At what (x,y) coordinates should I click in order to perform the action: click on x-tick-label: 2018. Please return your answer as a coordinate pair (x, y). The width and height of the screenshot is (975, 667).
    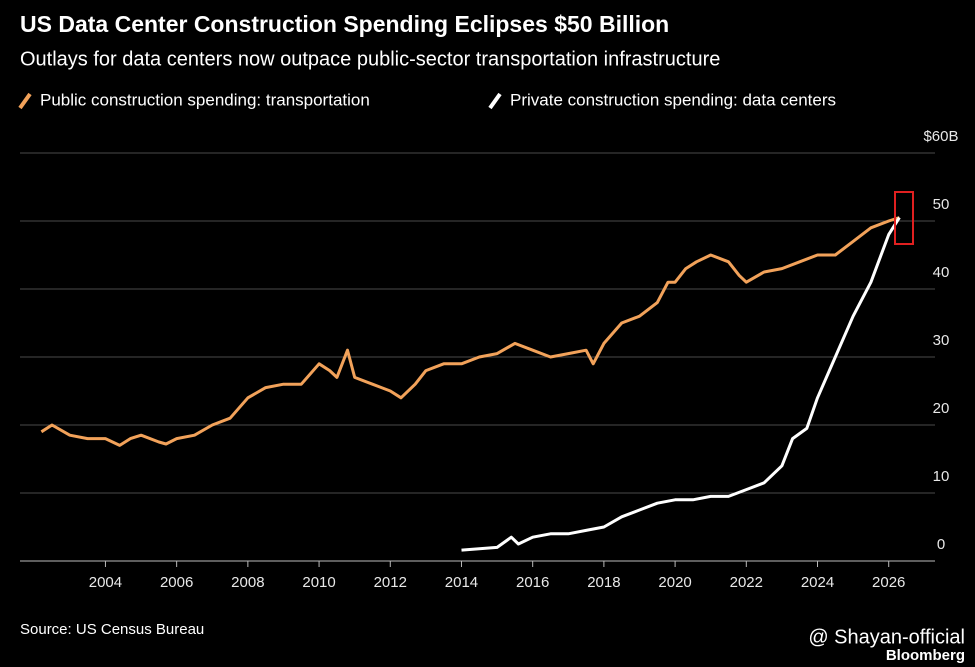
    Looking at the image, I should click on (603, 582).